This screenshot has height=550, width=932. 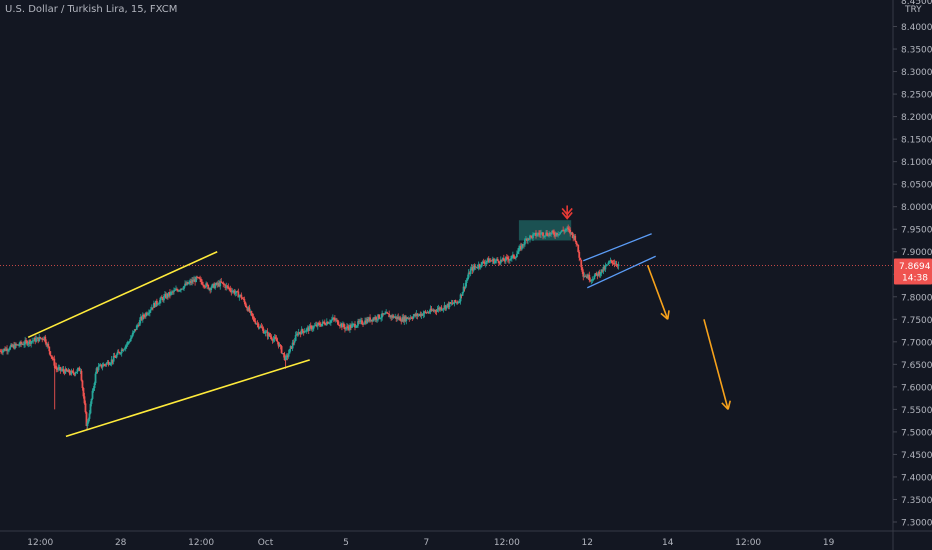 What do you see at coordinates (915, 279) in the screenshot?
I see `bar-countdown: 14:38` at bounding box center [915, 279].